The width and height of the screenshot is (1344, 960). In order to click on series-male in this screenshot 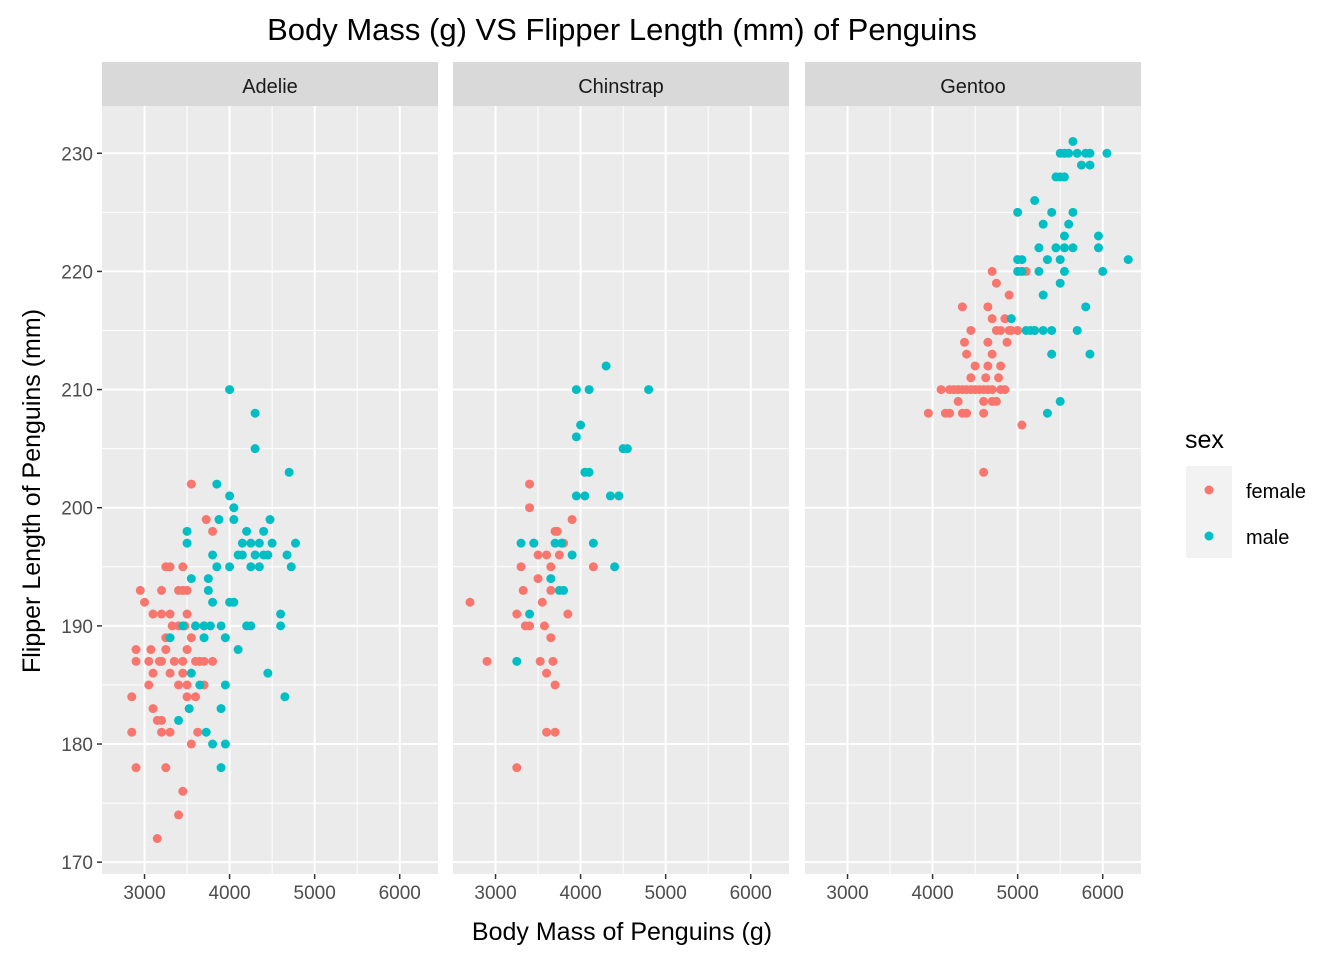, I will do `click(233, 579)`.